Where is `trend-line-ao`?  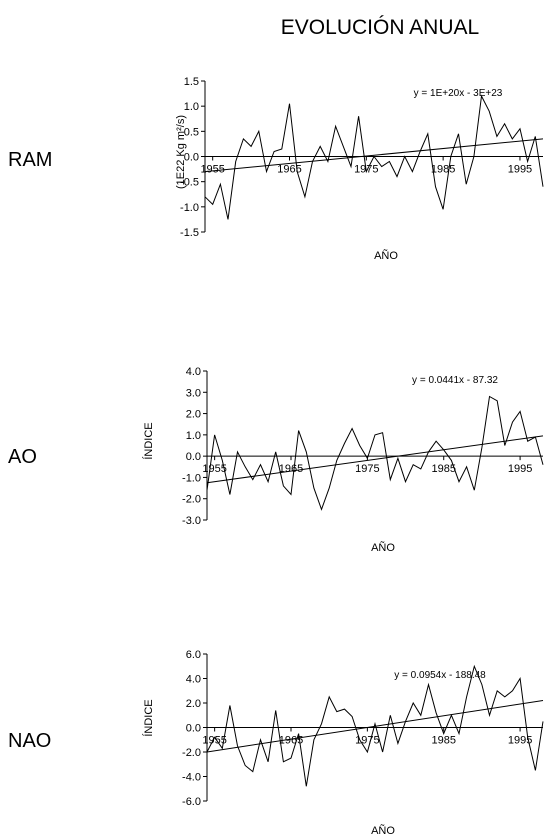 trend-line-ao is located at coordinates (375, 459).